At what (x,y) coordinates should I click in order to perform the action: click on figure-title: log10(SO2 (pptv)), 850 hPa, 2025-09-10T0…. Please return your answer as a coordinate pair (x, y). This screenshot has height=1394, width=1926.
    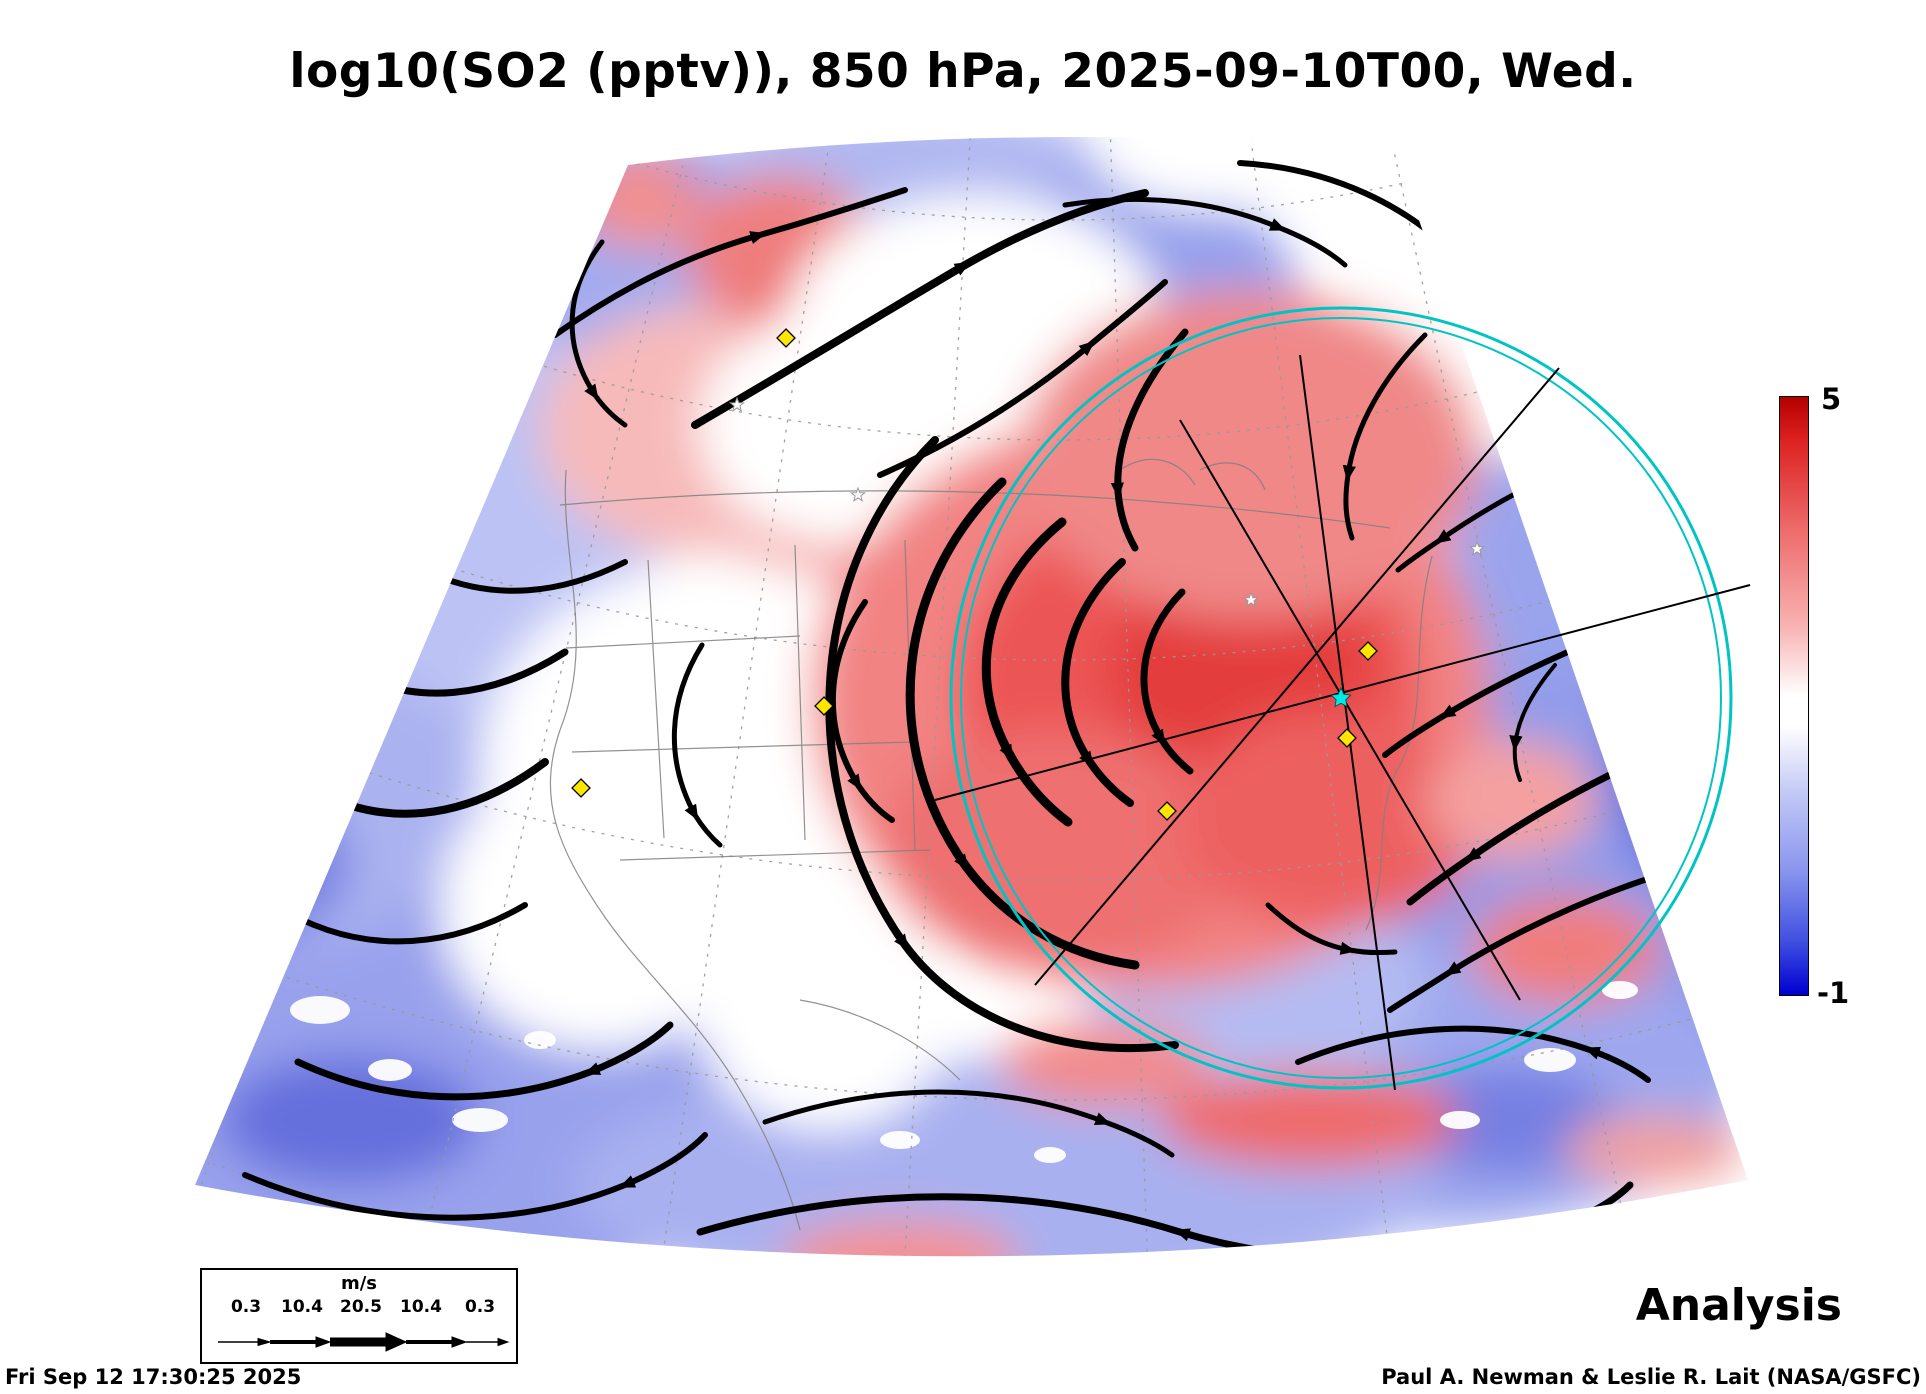
    Looking at the image, I should click on (963, 71).